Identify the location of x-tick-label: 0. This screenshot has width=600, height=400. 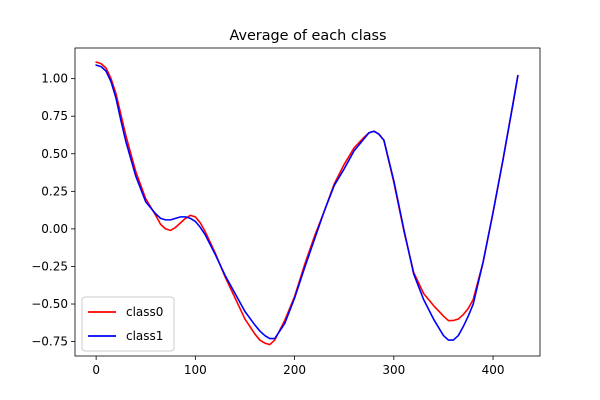
(96, 370).